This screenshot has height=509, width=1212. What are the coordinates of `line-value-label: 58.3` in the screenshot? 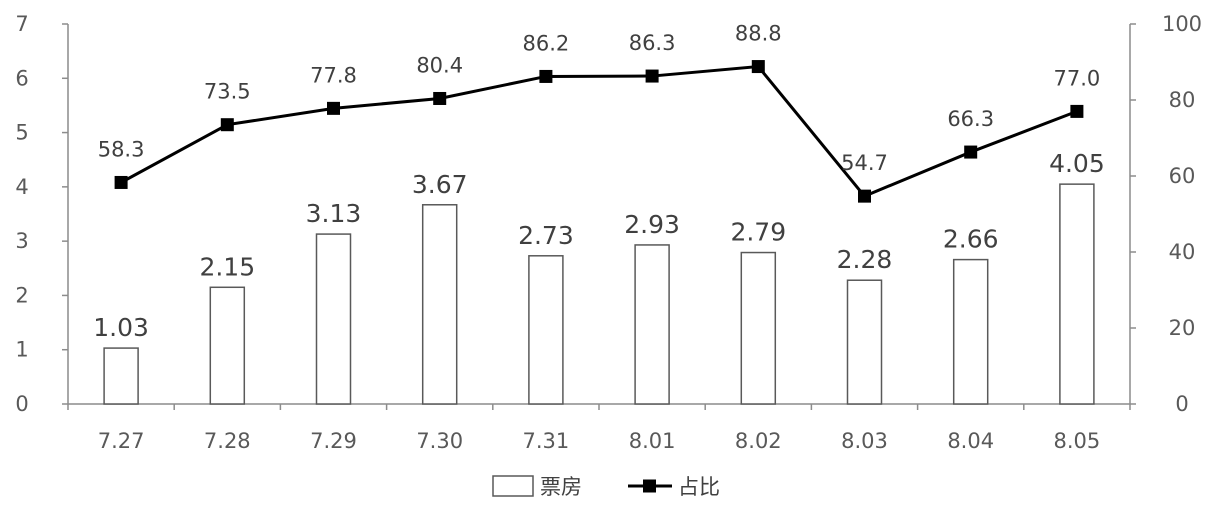 It's located at (121, 149).